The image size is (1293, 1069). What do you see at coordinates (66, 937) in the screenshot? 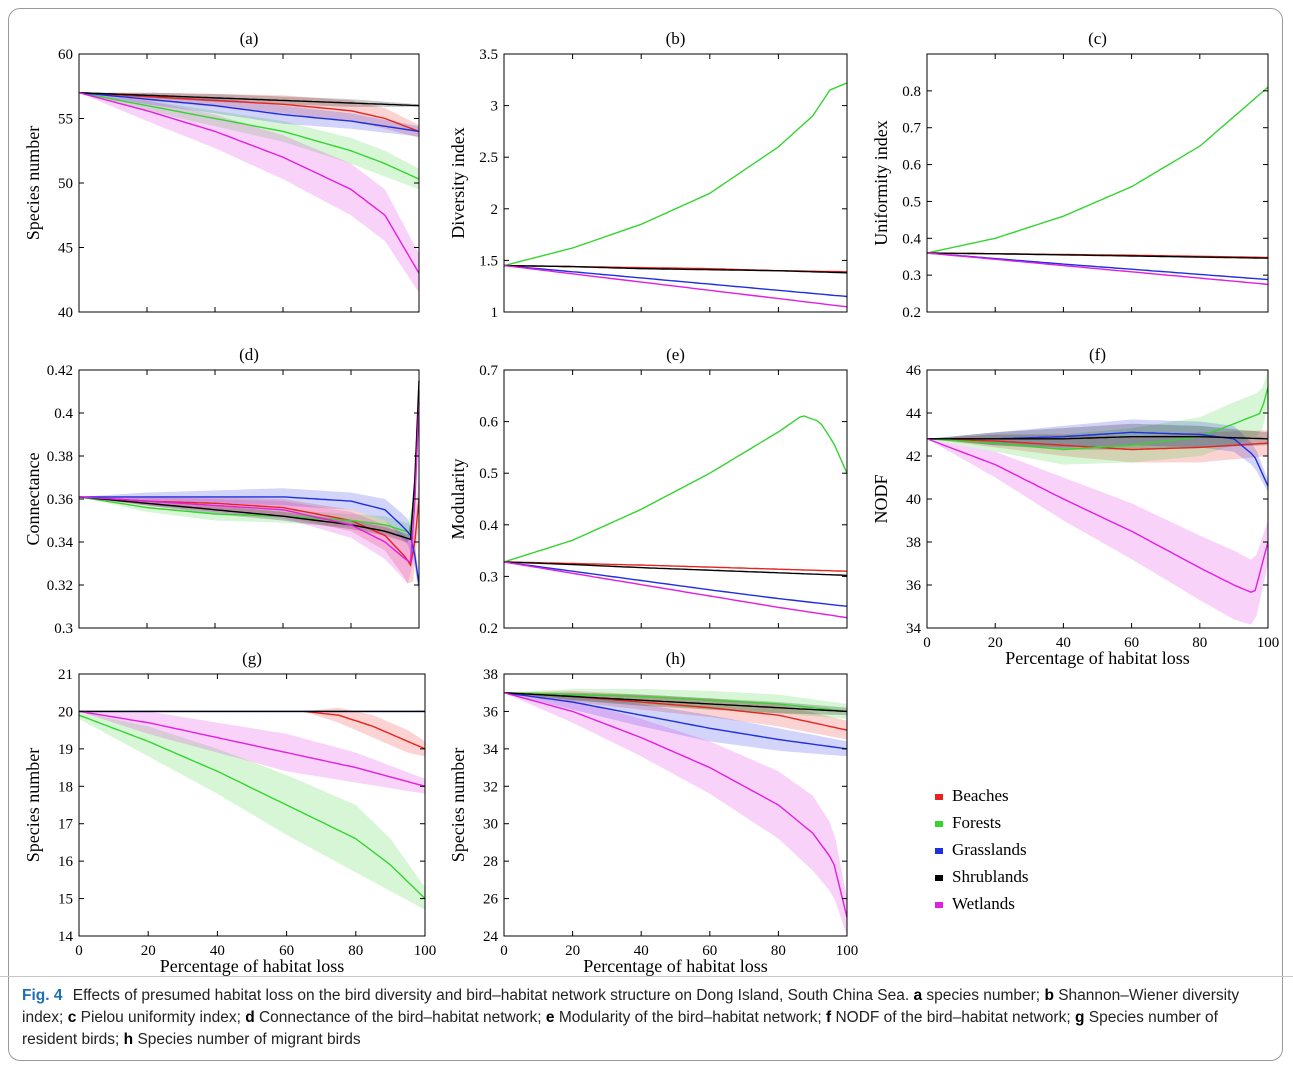
I see `y-tick-label: 14` at bounding box center [66, 937].